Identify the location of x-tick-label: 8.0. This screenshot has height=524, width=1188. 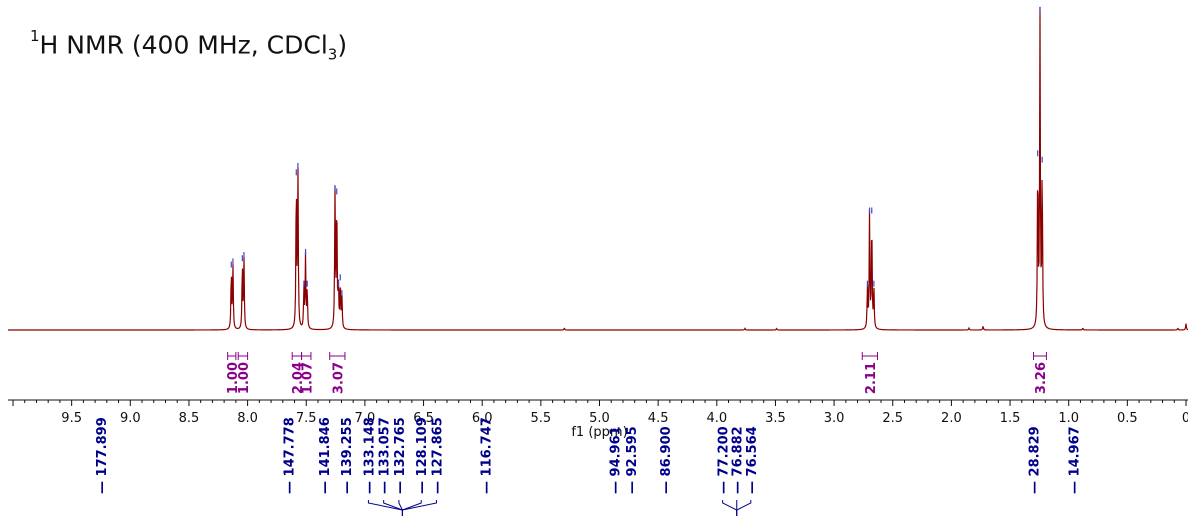
(247, 418).